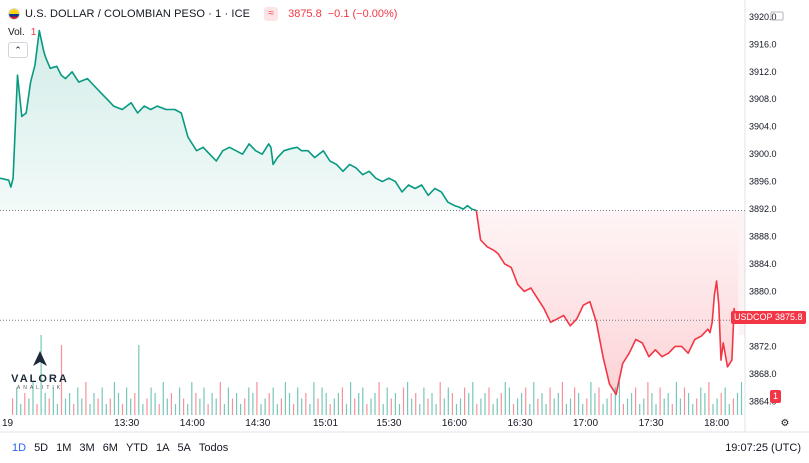 The width and height of the screenshot is (809, 463). What do you see at coordinates (768, 317) in the screenshot?
I see `price-axis-tag: USDCOP 3875.8` at bounding box center [768, 317].